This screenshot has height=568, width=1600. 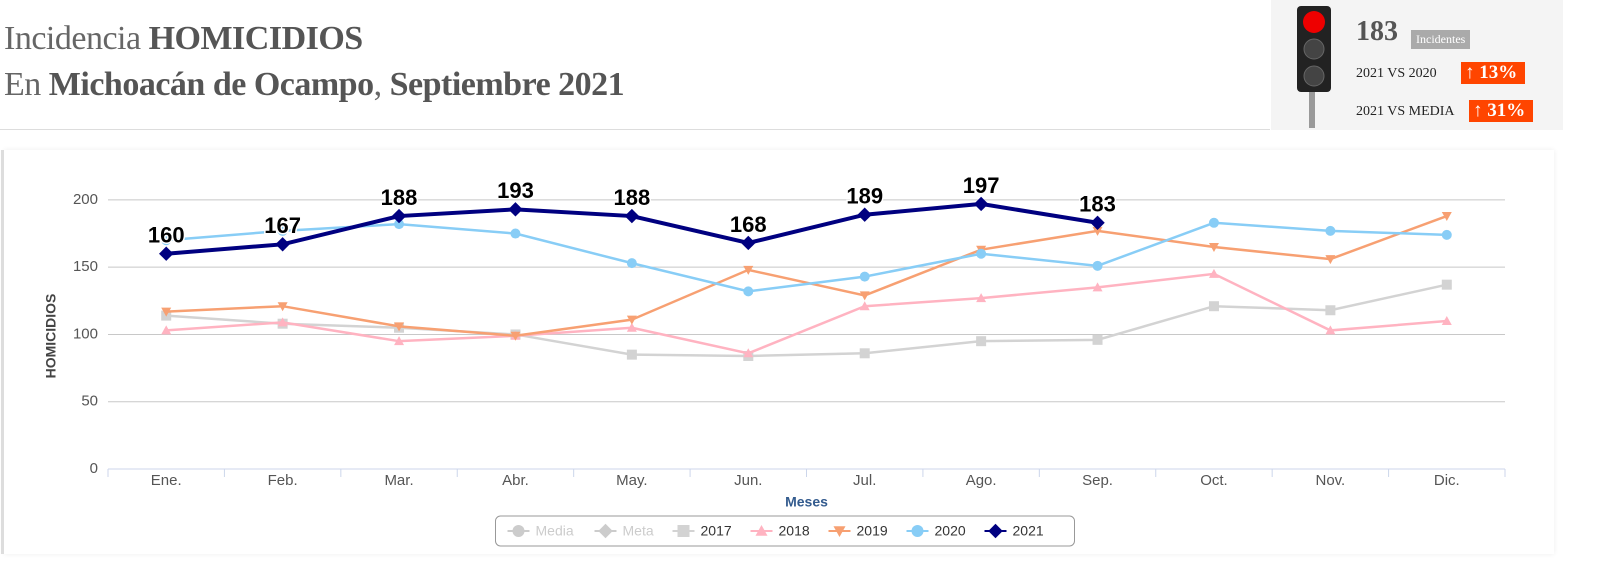 I want to click on y-tick-label: 0, so click(x=94, y=468).